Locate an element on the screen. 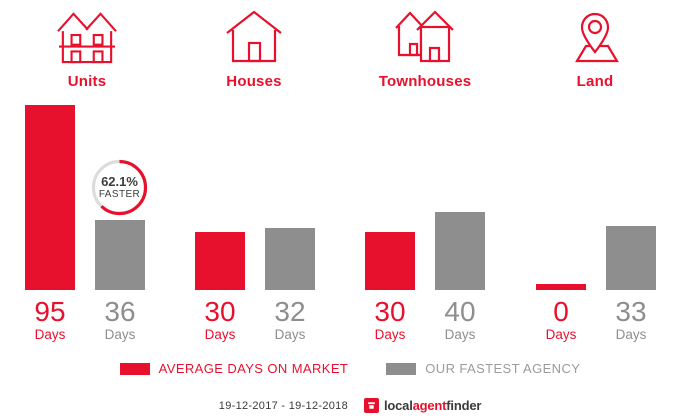 The width and height of the screenshot is (700, 420). category-units: Units is located at coordinates (87, 49).